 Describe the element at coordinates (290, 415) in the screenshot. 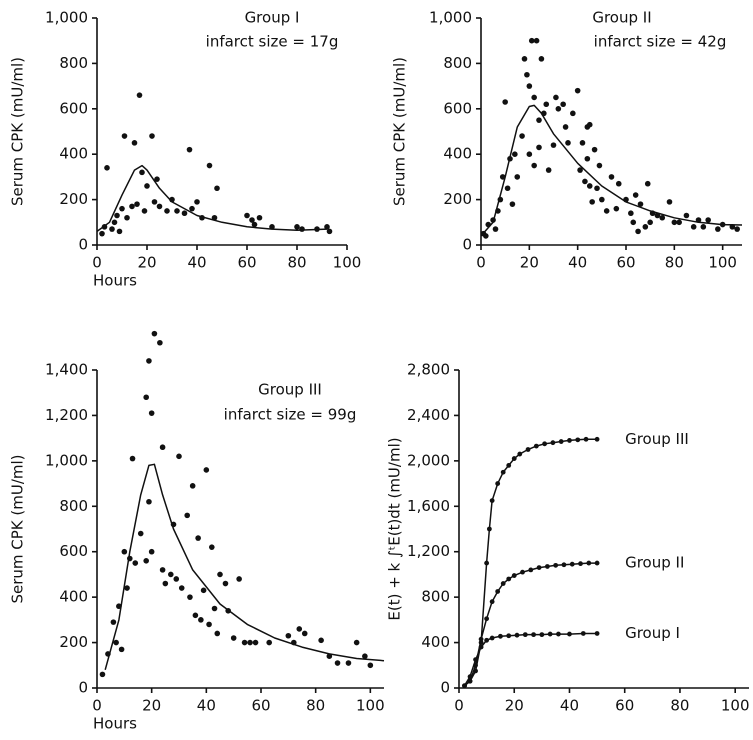

I see `chart-subtitle: infarct size = 99g` at that location.